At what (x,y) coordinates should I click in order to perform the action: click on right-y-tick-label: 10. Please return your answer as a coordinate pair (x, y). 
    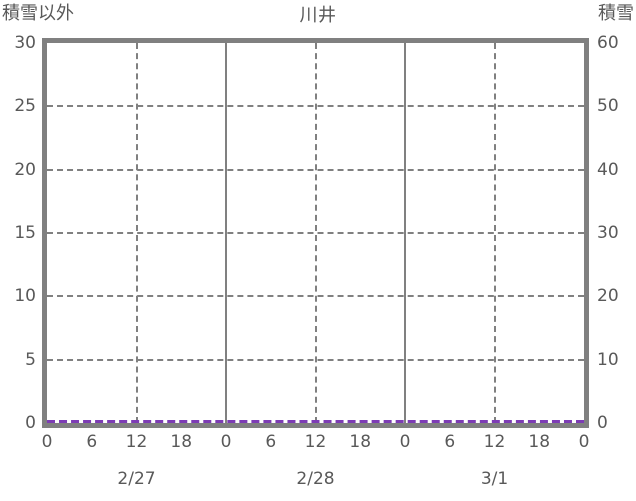
    Looking at the image, I should click on (608, 359).